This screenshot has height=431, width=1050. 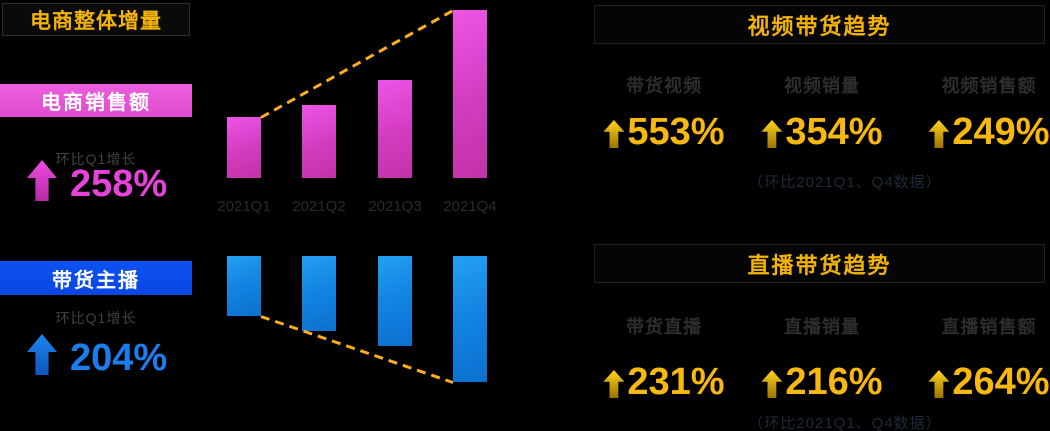 I want to click on stat-label: 带货直播, so click(x=663, y=327).